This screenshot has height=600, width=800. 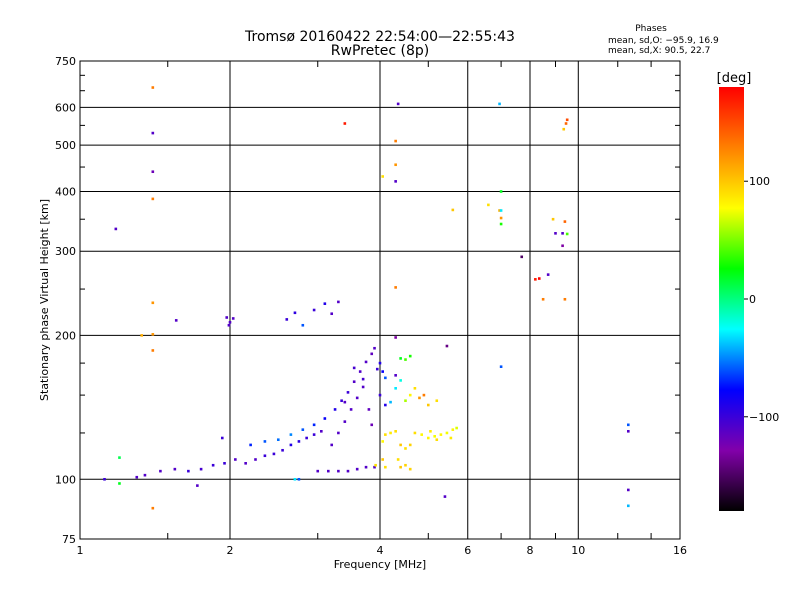 I want to click on y-tick-label: 100, so click(x=65, y=479).